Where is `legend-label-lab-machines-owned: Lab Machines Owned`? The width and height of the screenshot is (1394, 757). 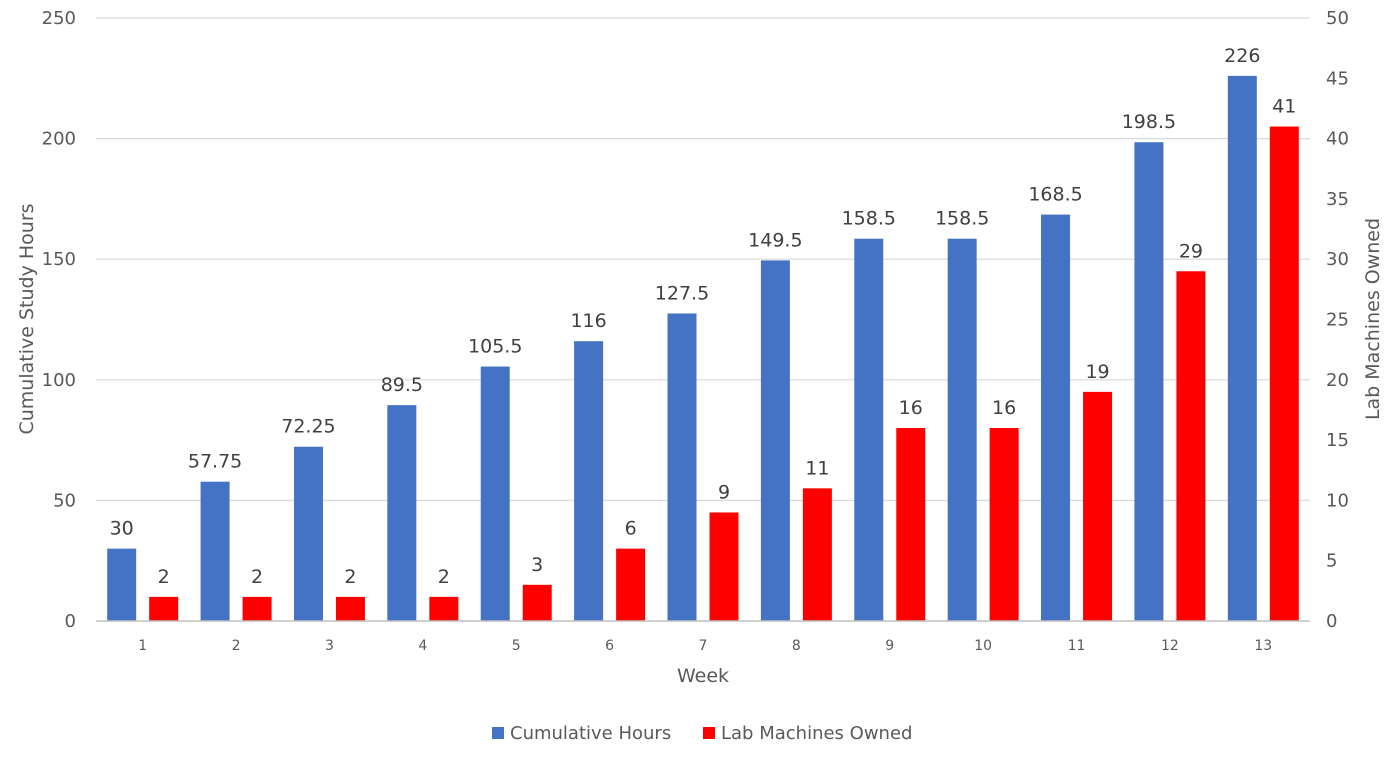
legend-label-lab-machines-owned: Lab Machines Owned is located at coordinates (816, 733).